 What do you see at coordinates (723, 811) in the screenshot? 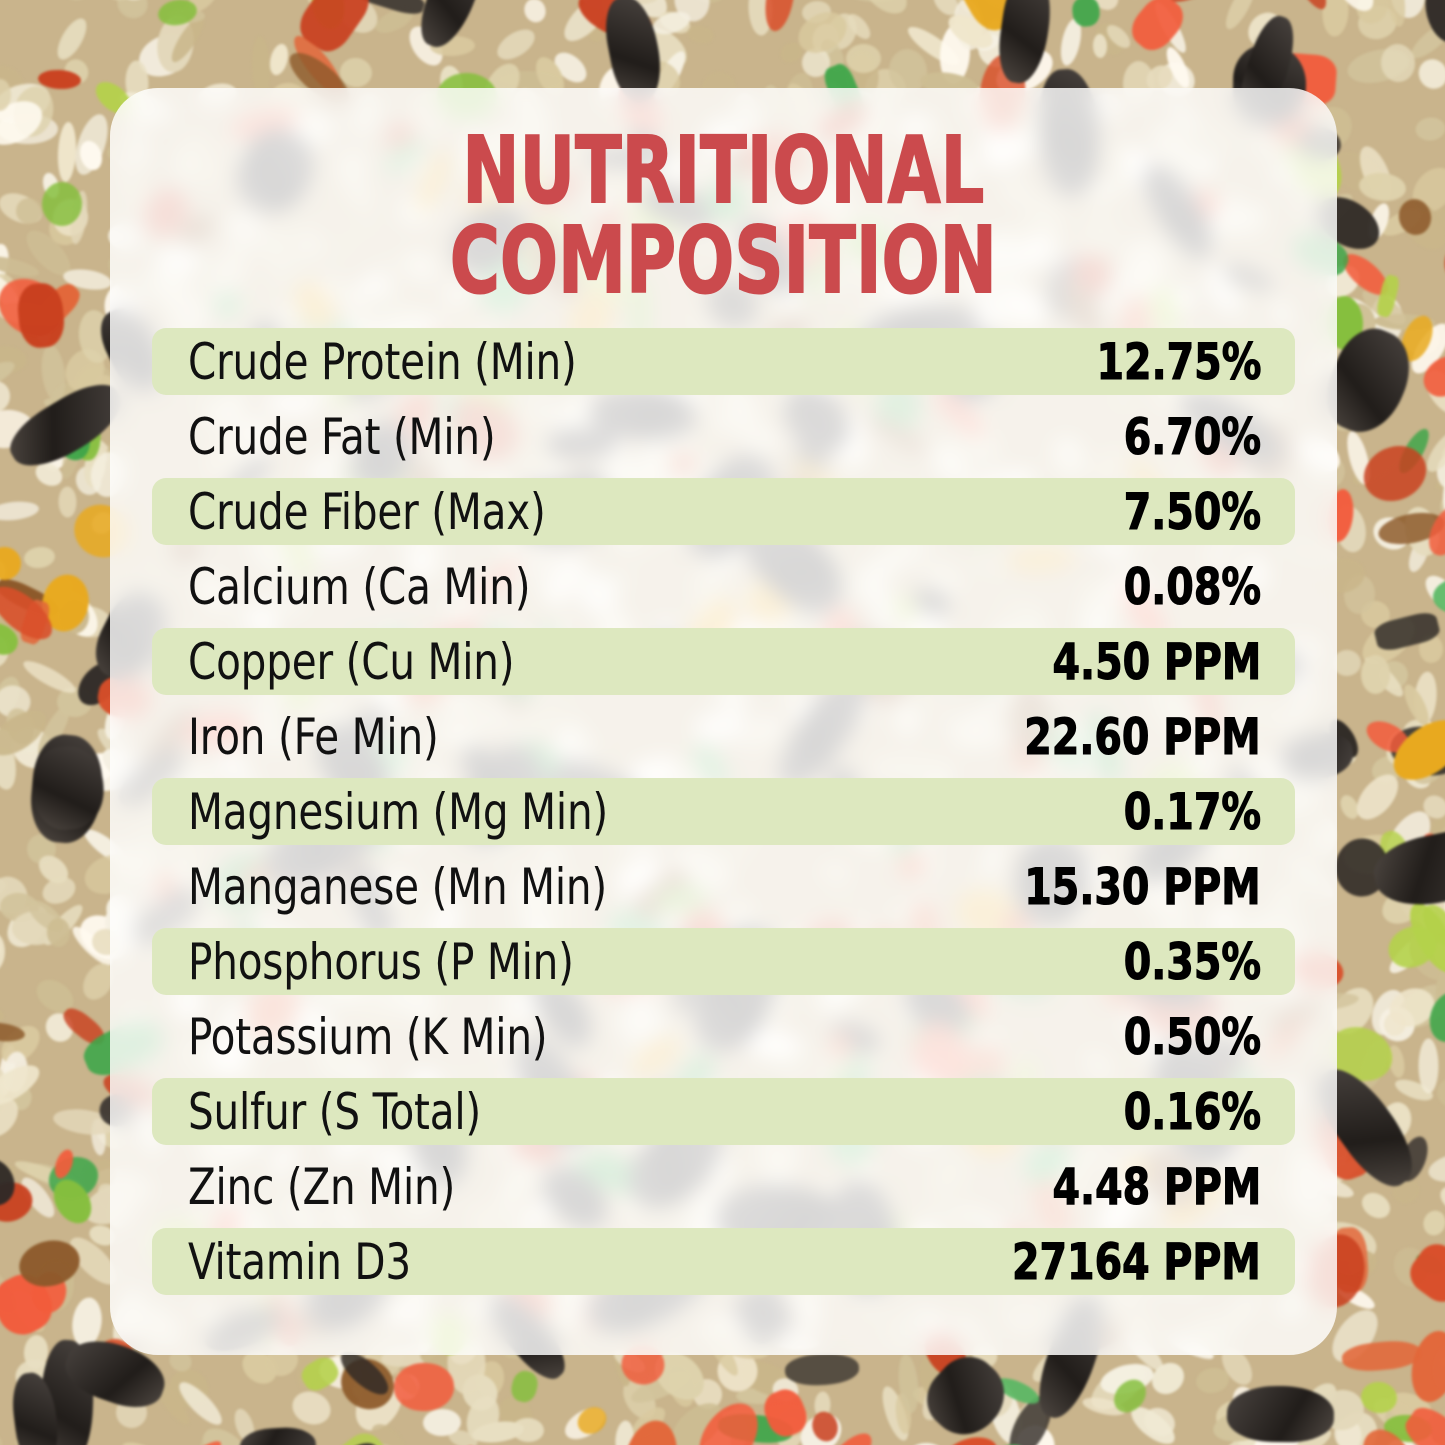
I see `table-row: Magnesium (Mg Min) 0.17%` at bounding box center [723, 811].